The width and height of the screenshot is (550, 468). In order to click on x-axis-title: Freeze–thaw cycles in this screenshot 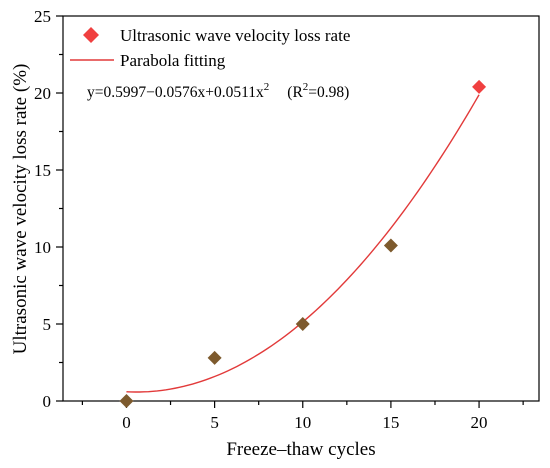, I will do `click(300, 449)`.